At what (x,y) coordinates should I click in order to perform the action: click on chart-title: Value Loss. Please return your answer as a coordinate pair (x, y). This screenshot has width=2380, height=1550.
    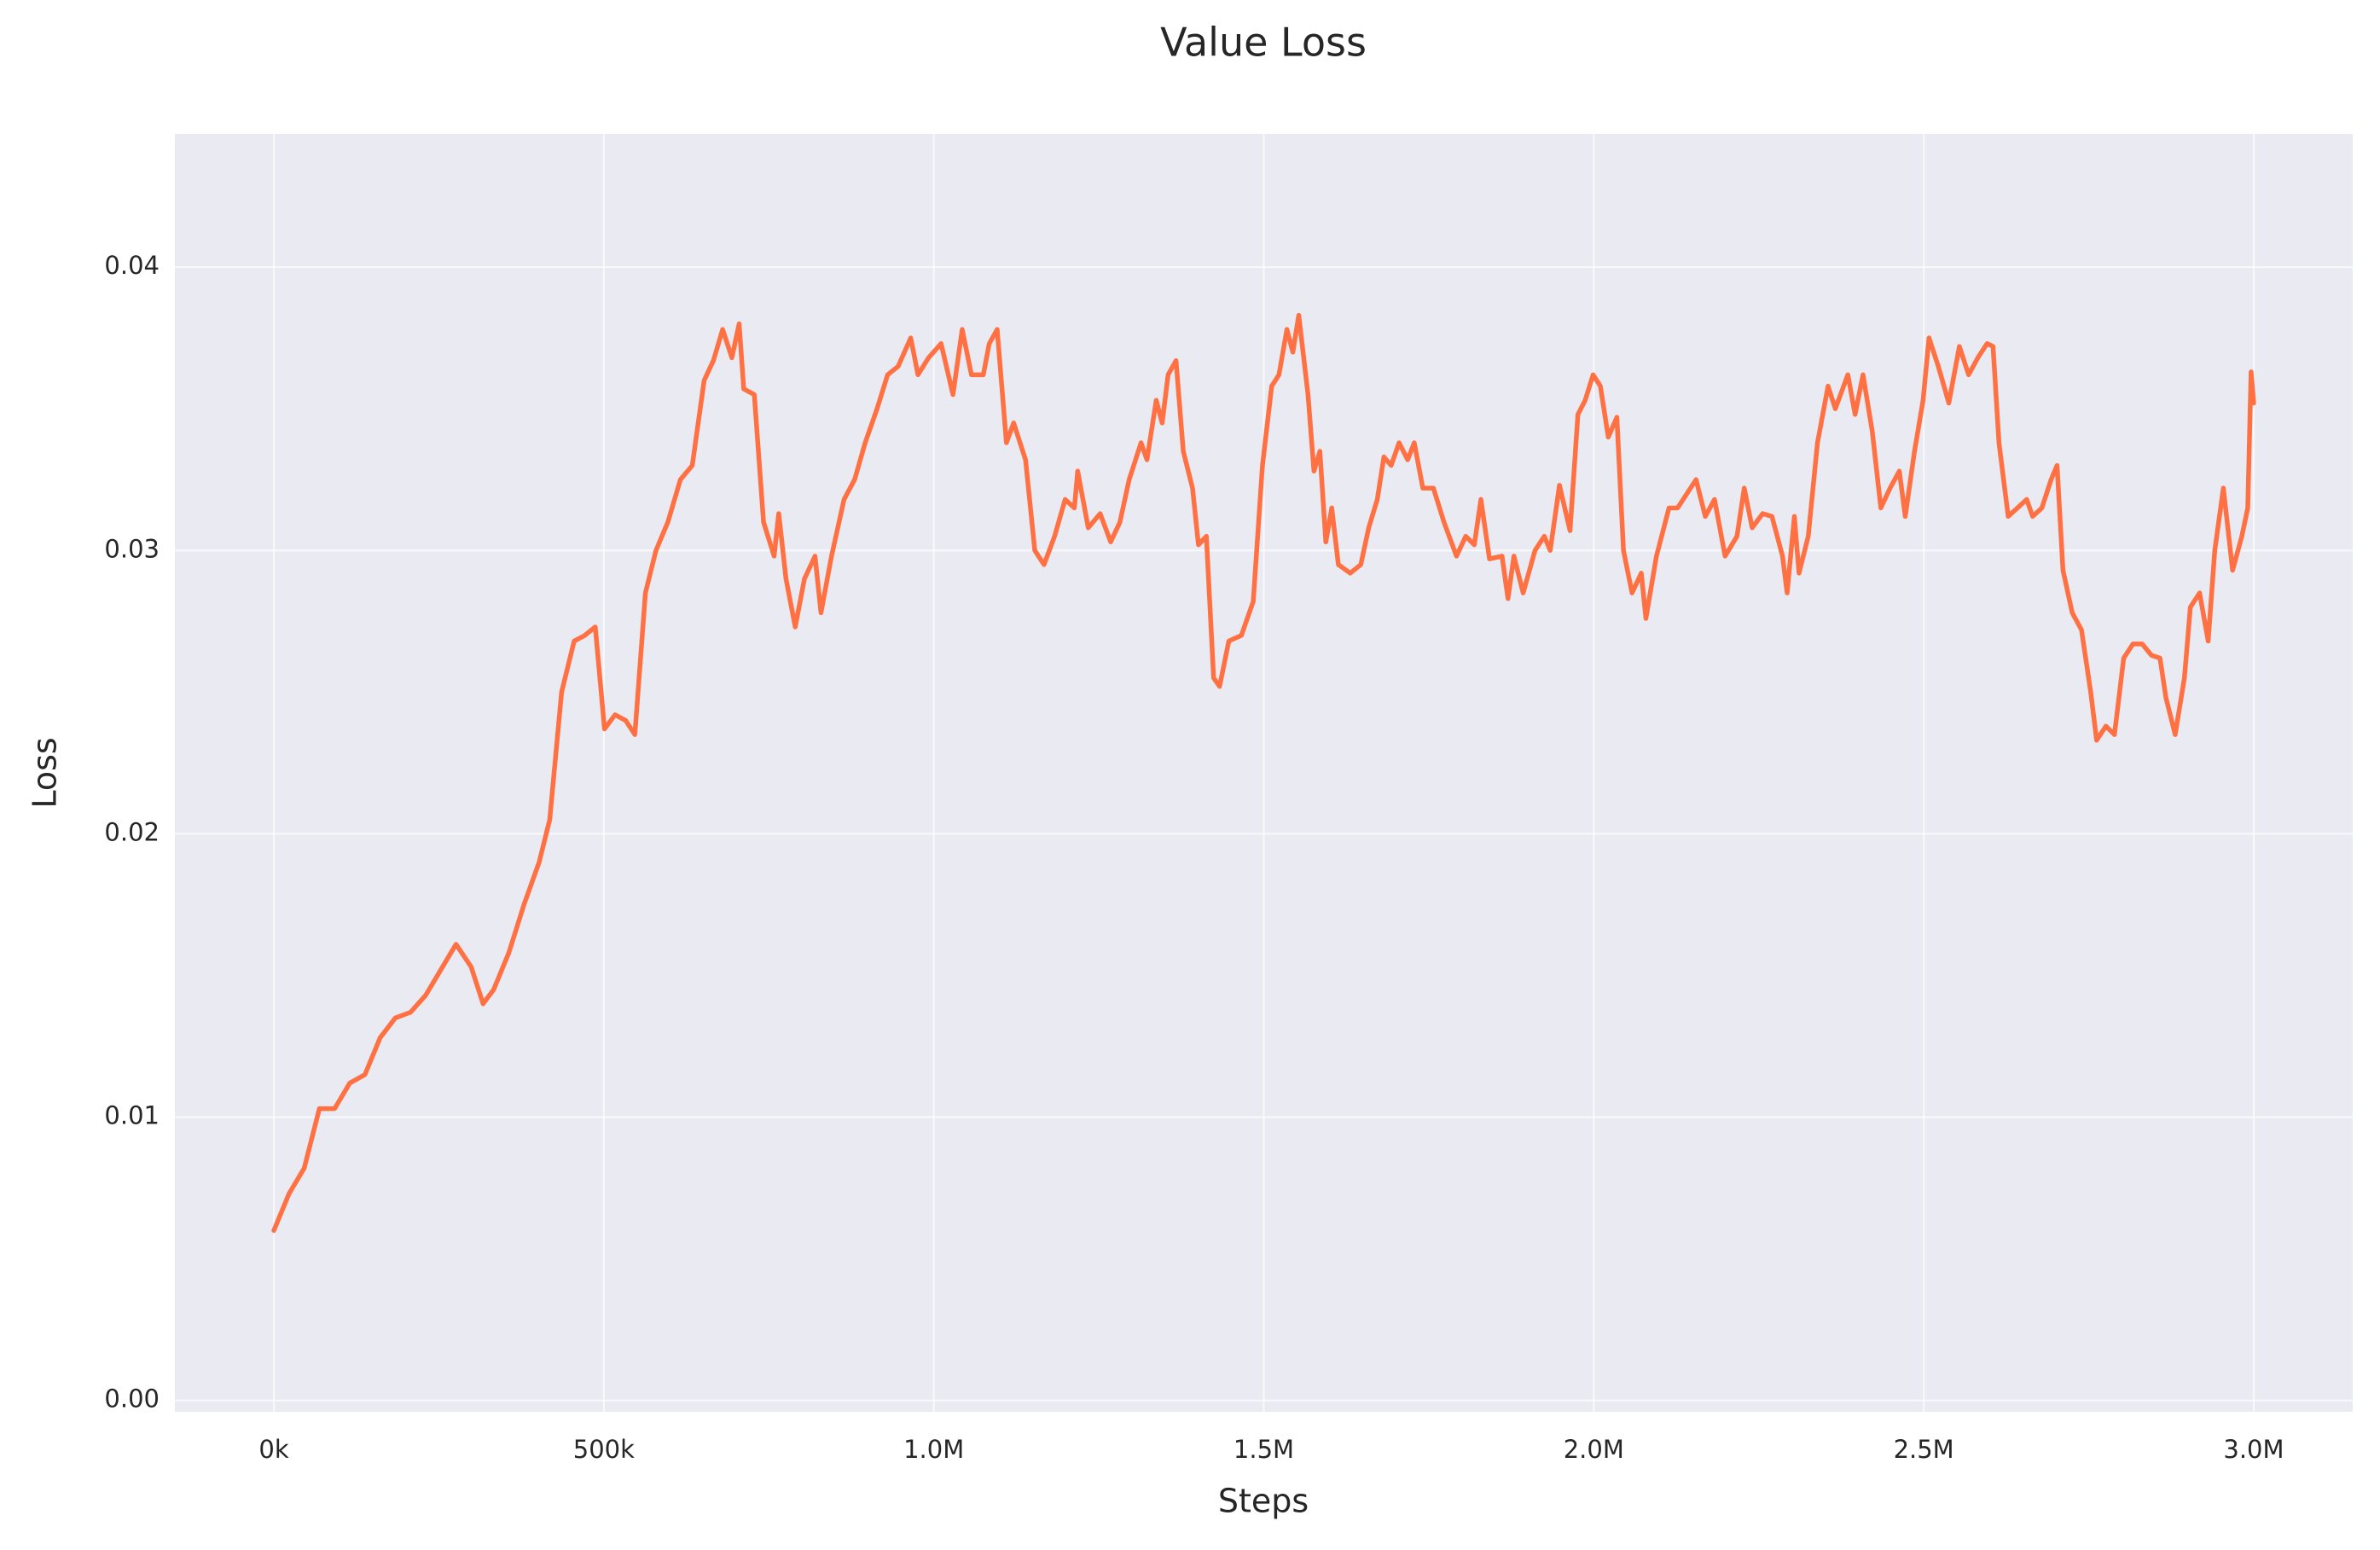
    Looking at the image, I should click on (1263, 43).